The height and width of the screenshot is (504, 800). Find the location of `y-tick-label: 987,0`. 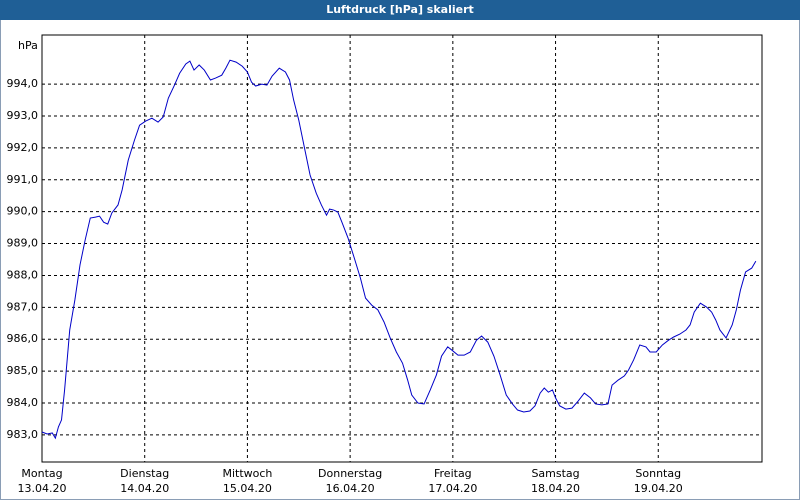

y-tick-label: 987,0 is located at coordinates (23, 306).